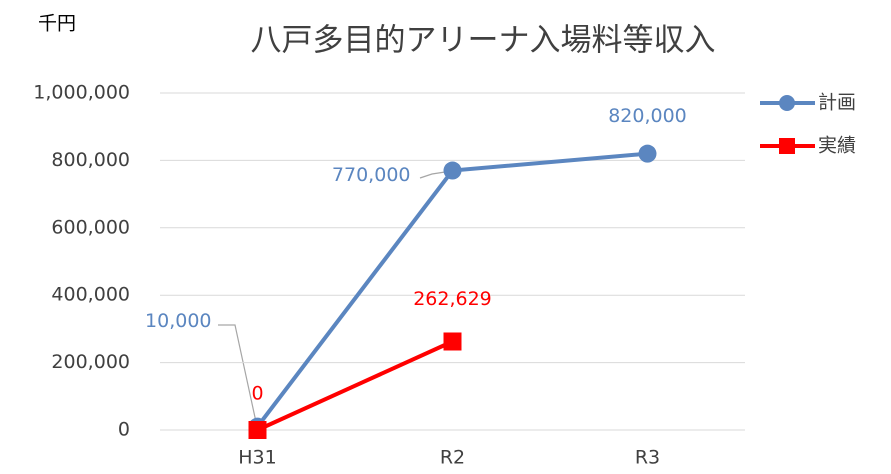 Image resolution: width=891 pixels, height=474 pixels. I want to click on x-tick-label: R2, so click(452, 458).